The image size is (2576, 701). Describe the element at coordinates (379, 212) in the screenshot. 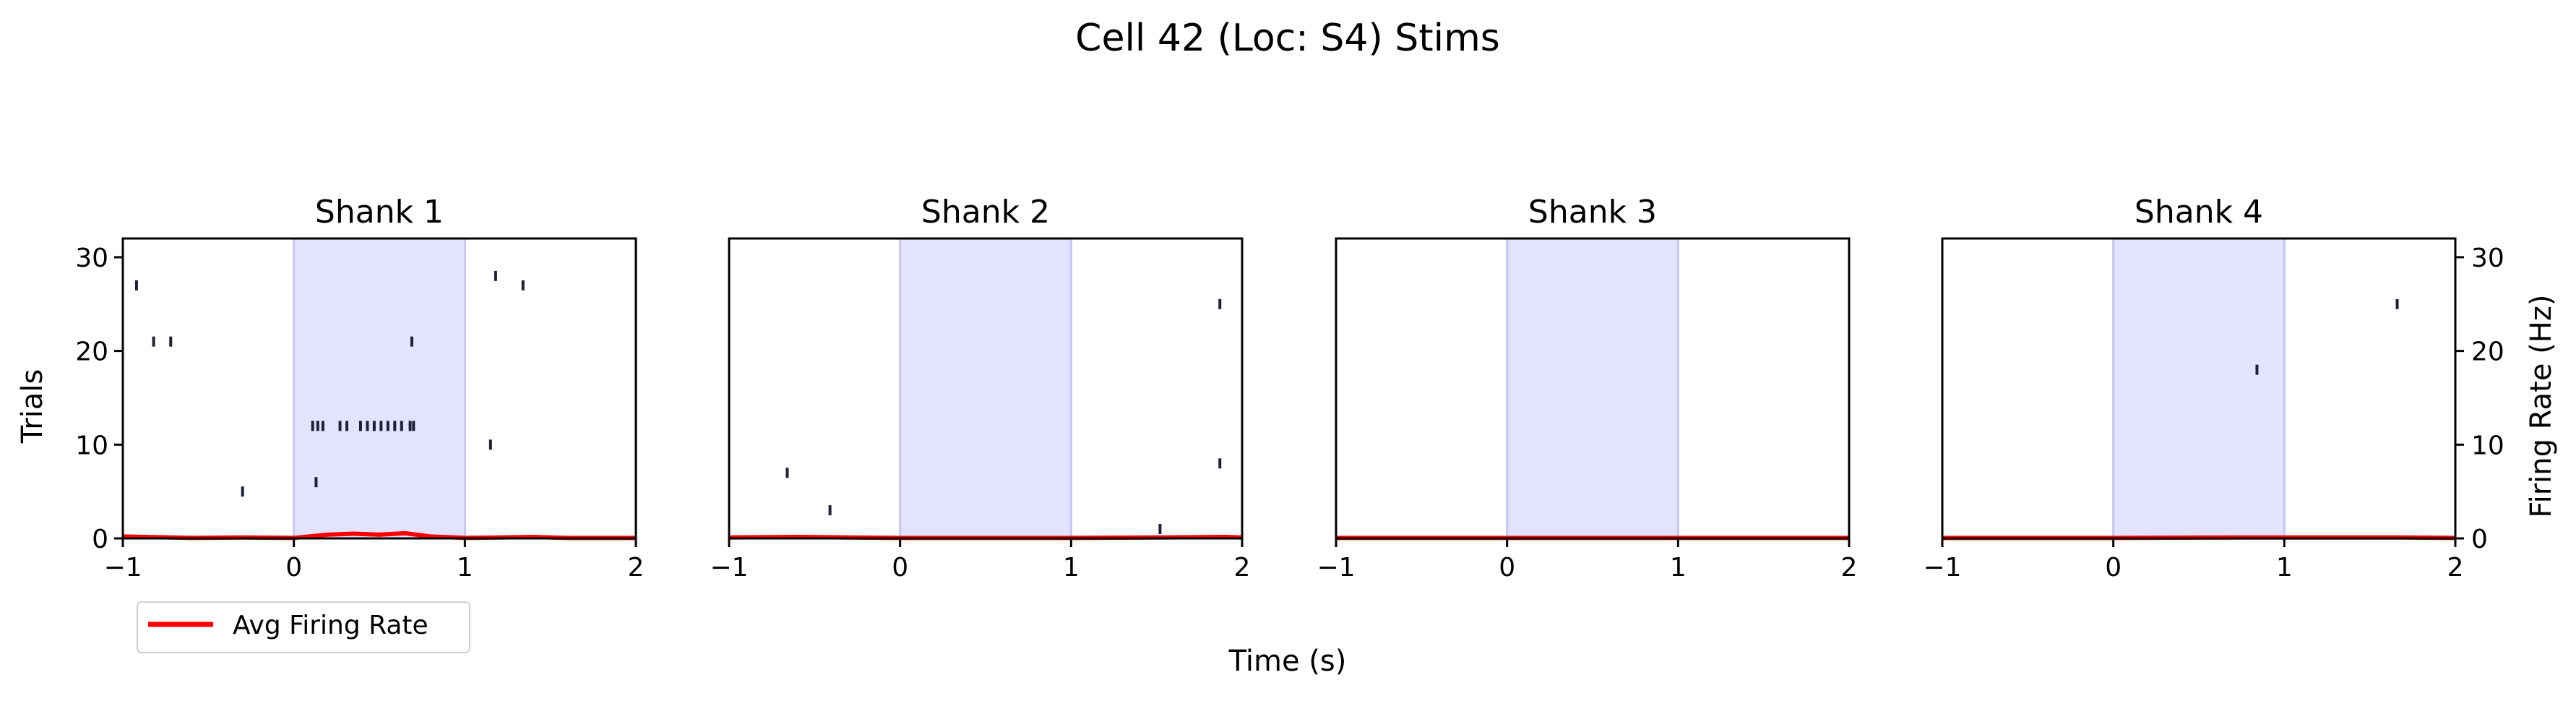

I see `panel-title: Shank 1` at that location.